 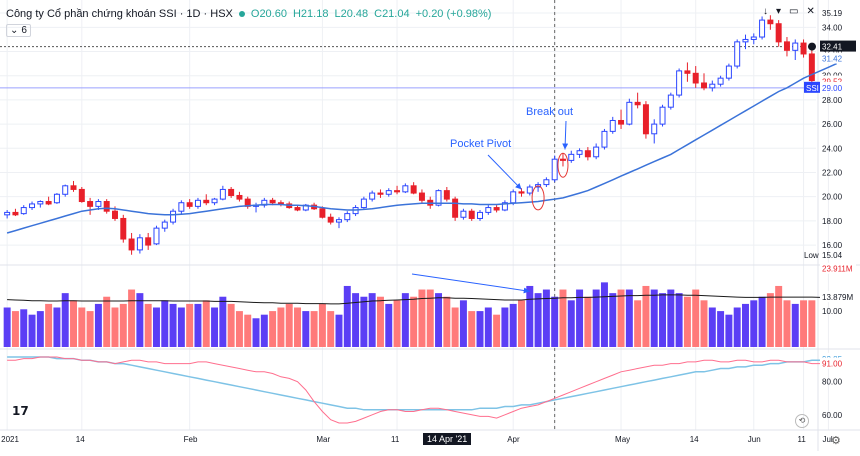 What do you see at coordinates (622, 439) in the screenshot?
I see `x-tick-label: May` at bounding box center [622, 439].